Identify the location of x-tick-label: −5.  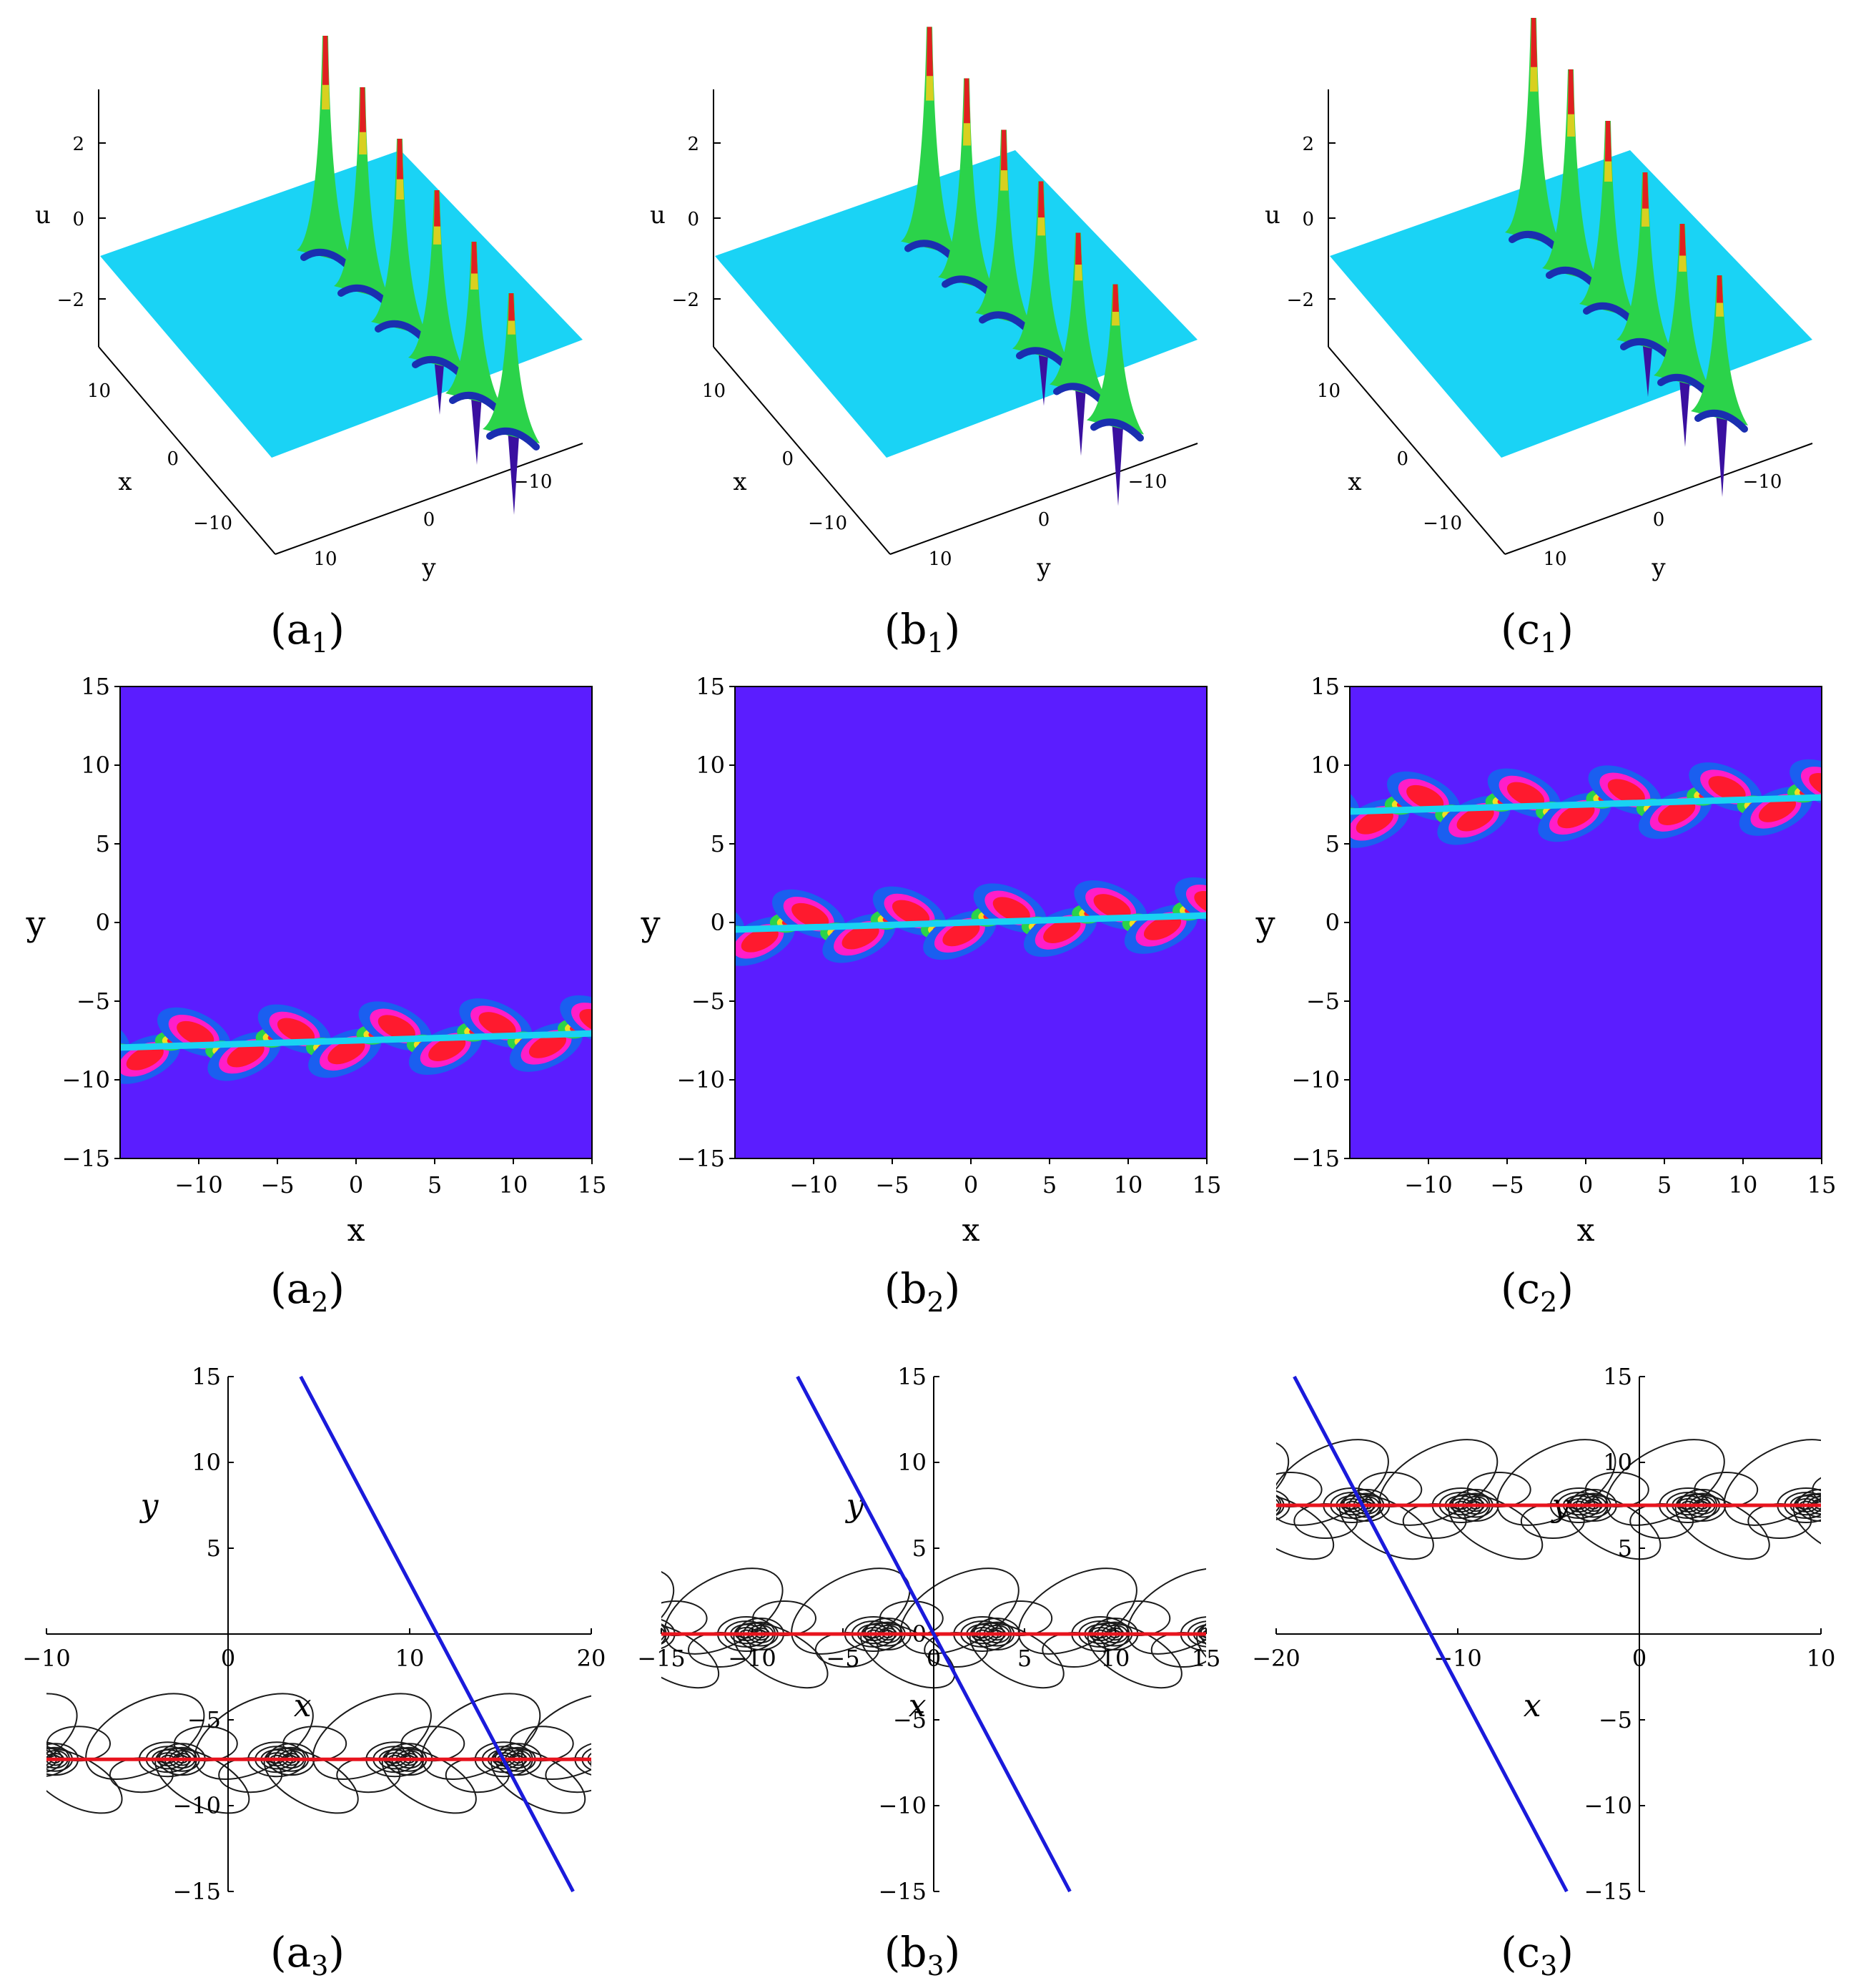
(277, 1185).